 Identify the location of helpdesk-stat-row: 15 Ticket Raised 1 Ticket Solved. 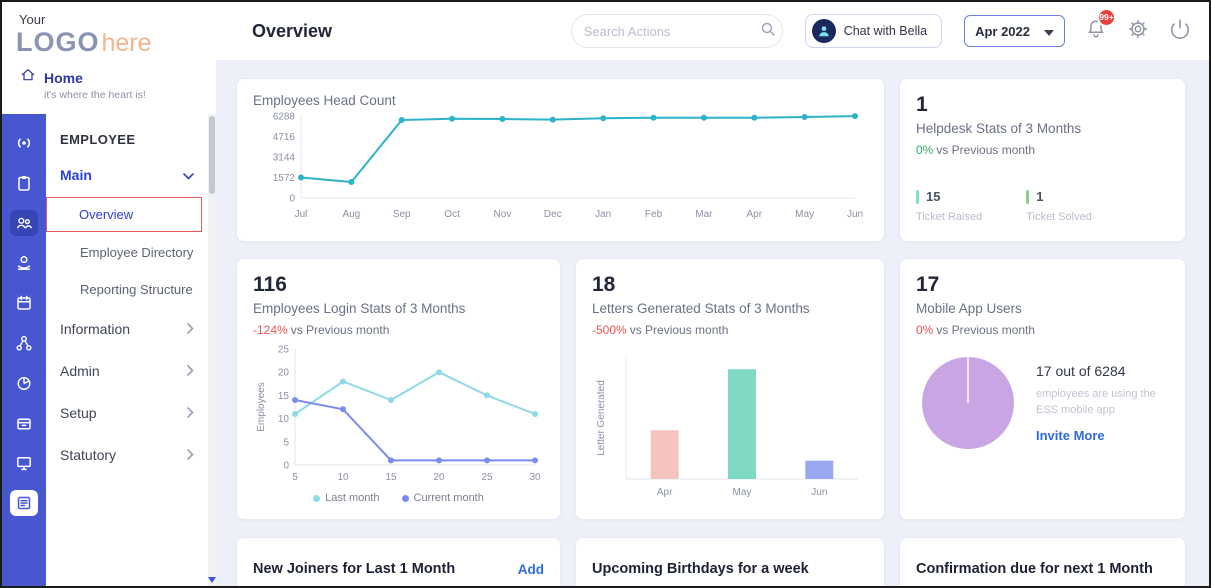
(1042, 206).